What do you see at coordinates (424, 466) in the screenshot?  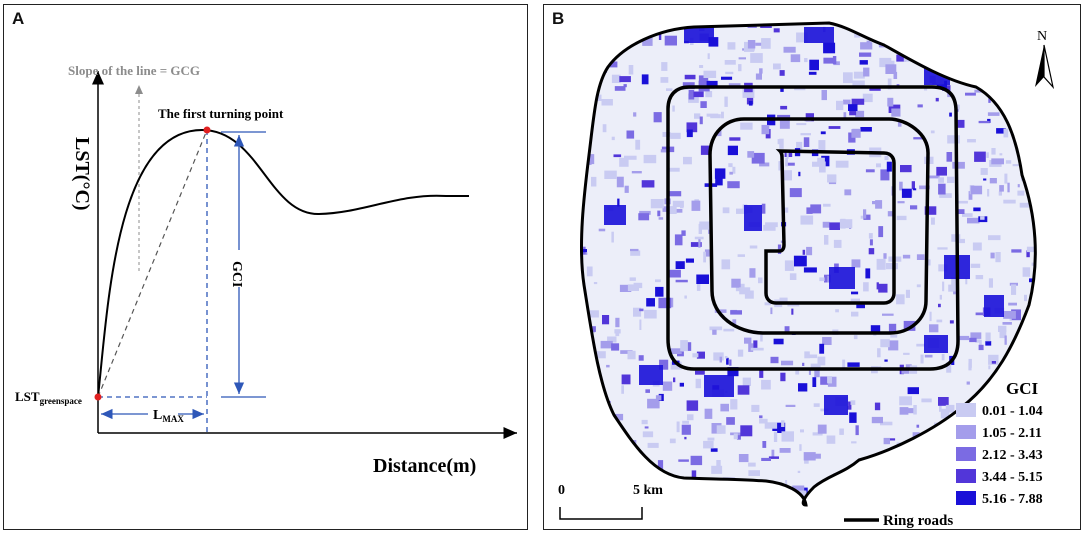 I see `x-axis-label: Distance(m)` at bounding box center [424, 466].